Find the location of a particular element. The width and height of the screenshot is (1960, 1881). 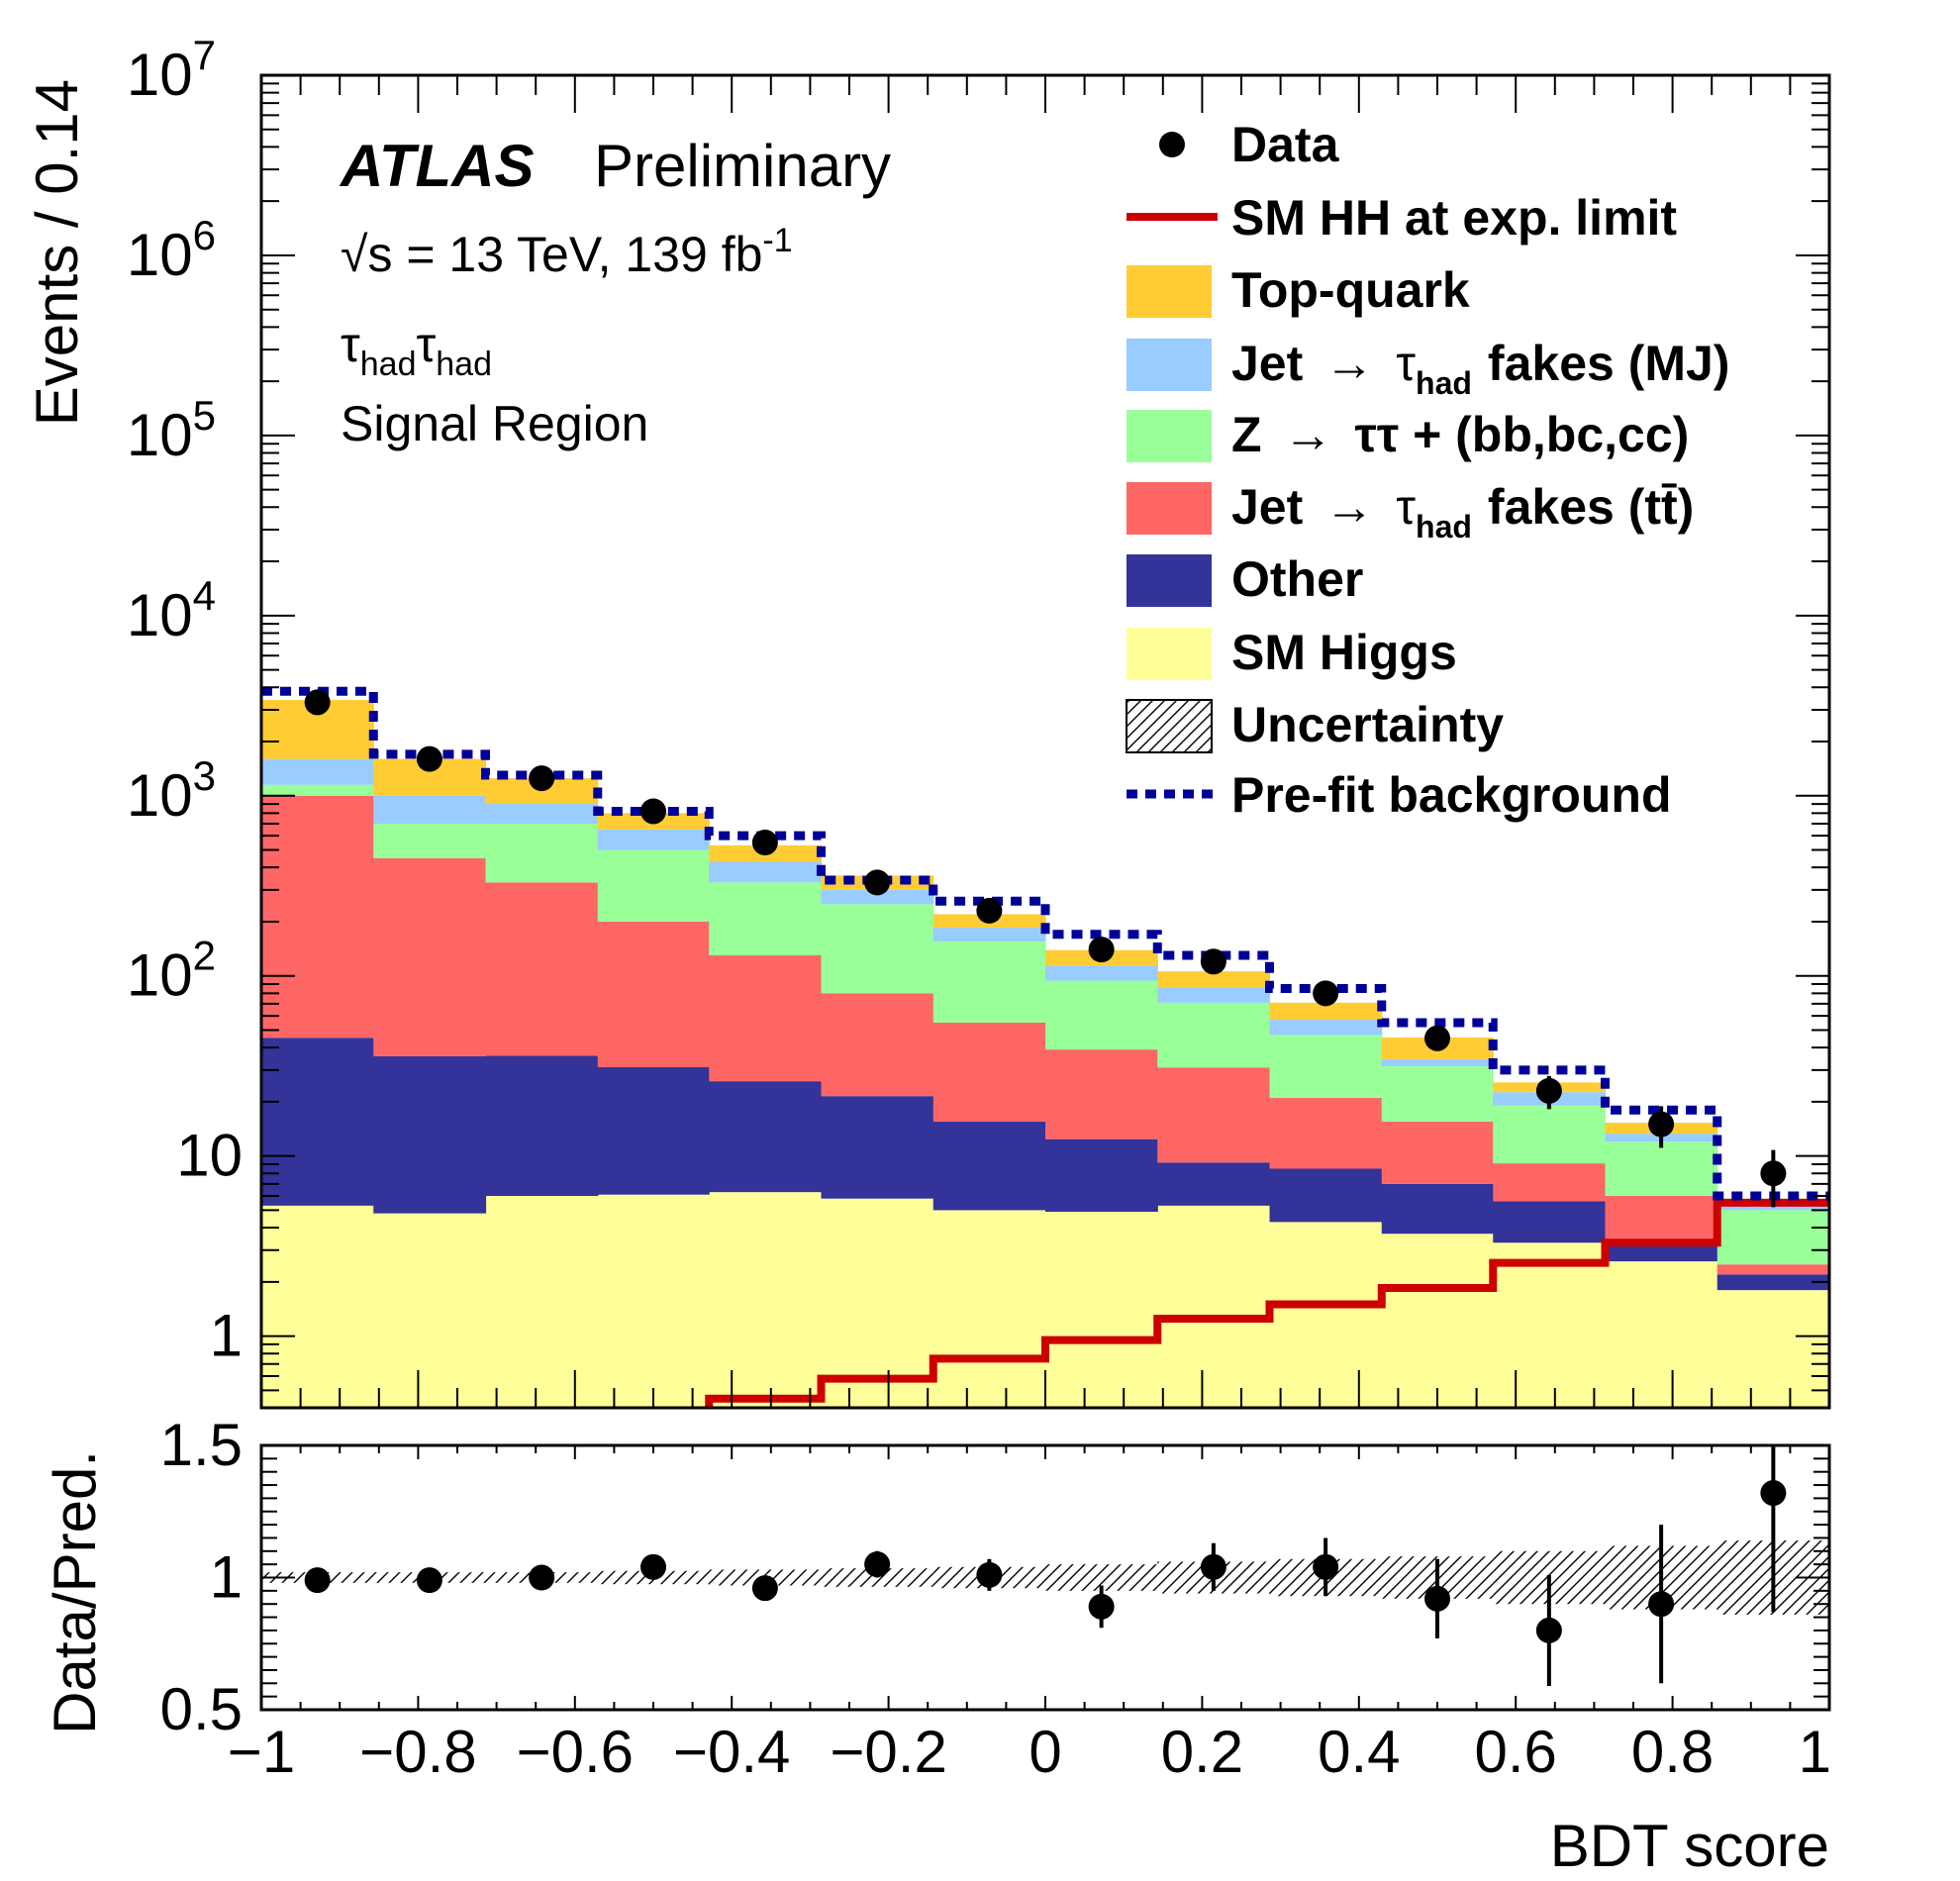

y-axis-title-main: Events / 0.14 is located at coordinates (57, 253).